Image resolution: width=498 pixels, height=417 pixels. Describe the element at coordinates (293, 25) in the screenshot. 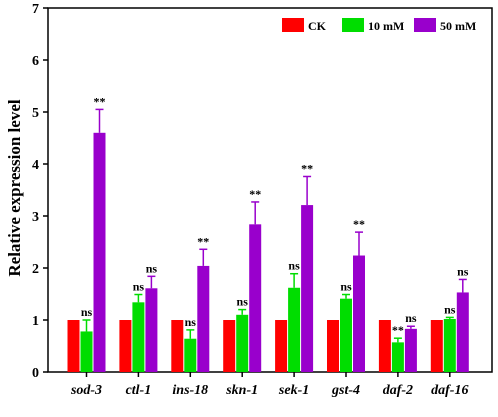

I see `legend-swatch-ck` at that location.